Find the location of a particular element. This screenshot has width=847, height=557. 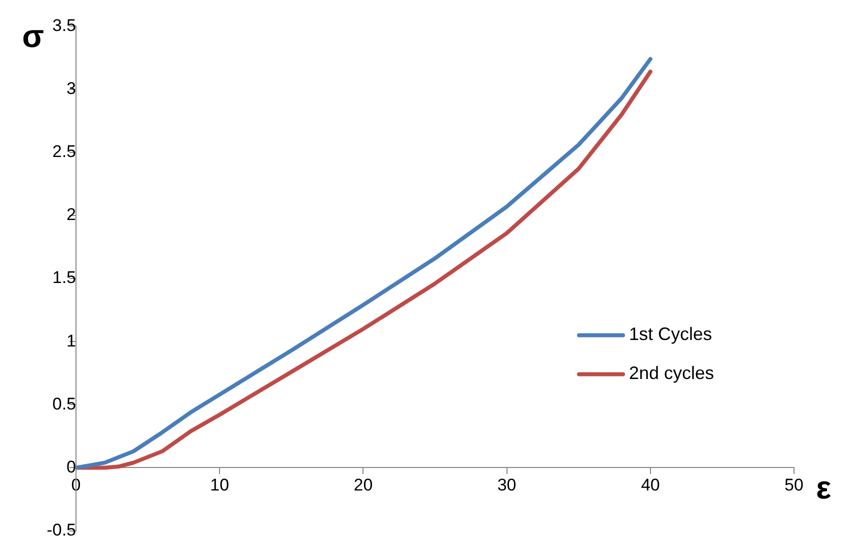

legend-label: 2nd cycles is located at coordinates (671, 373).